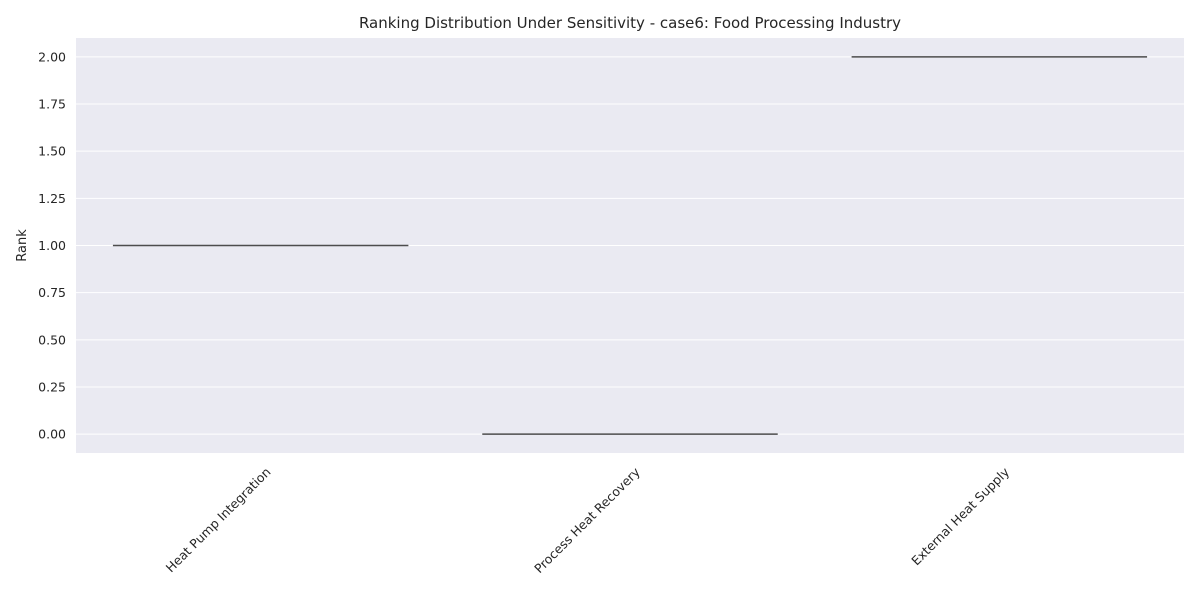 The width and height of the screenshot is (1200, 600). I want to click on y-tick-label: 1.75, so click(52, 104).